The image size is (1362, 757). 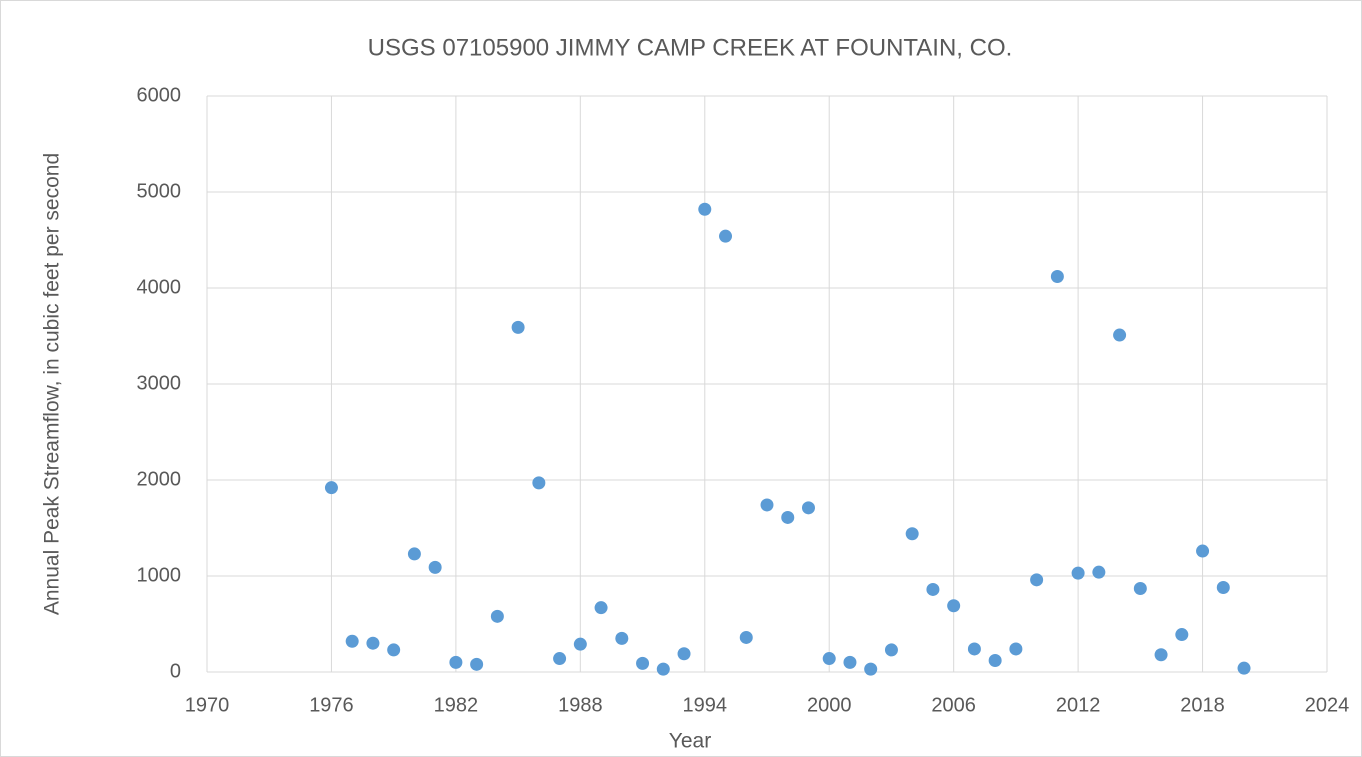 What do you see at coordinates (207, 705) in the screenshot?
I see `x-tick-label: 1970` at bounding box center [207, 705].